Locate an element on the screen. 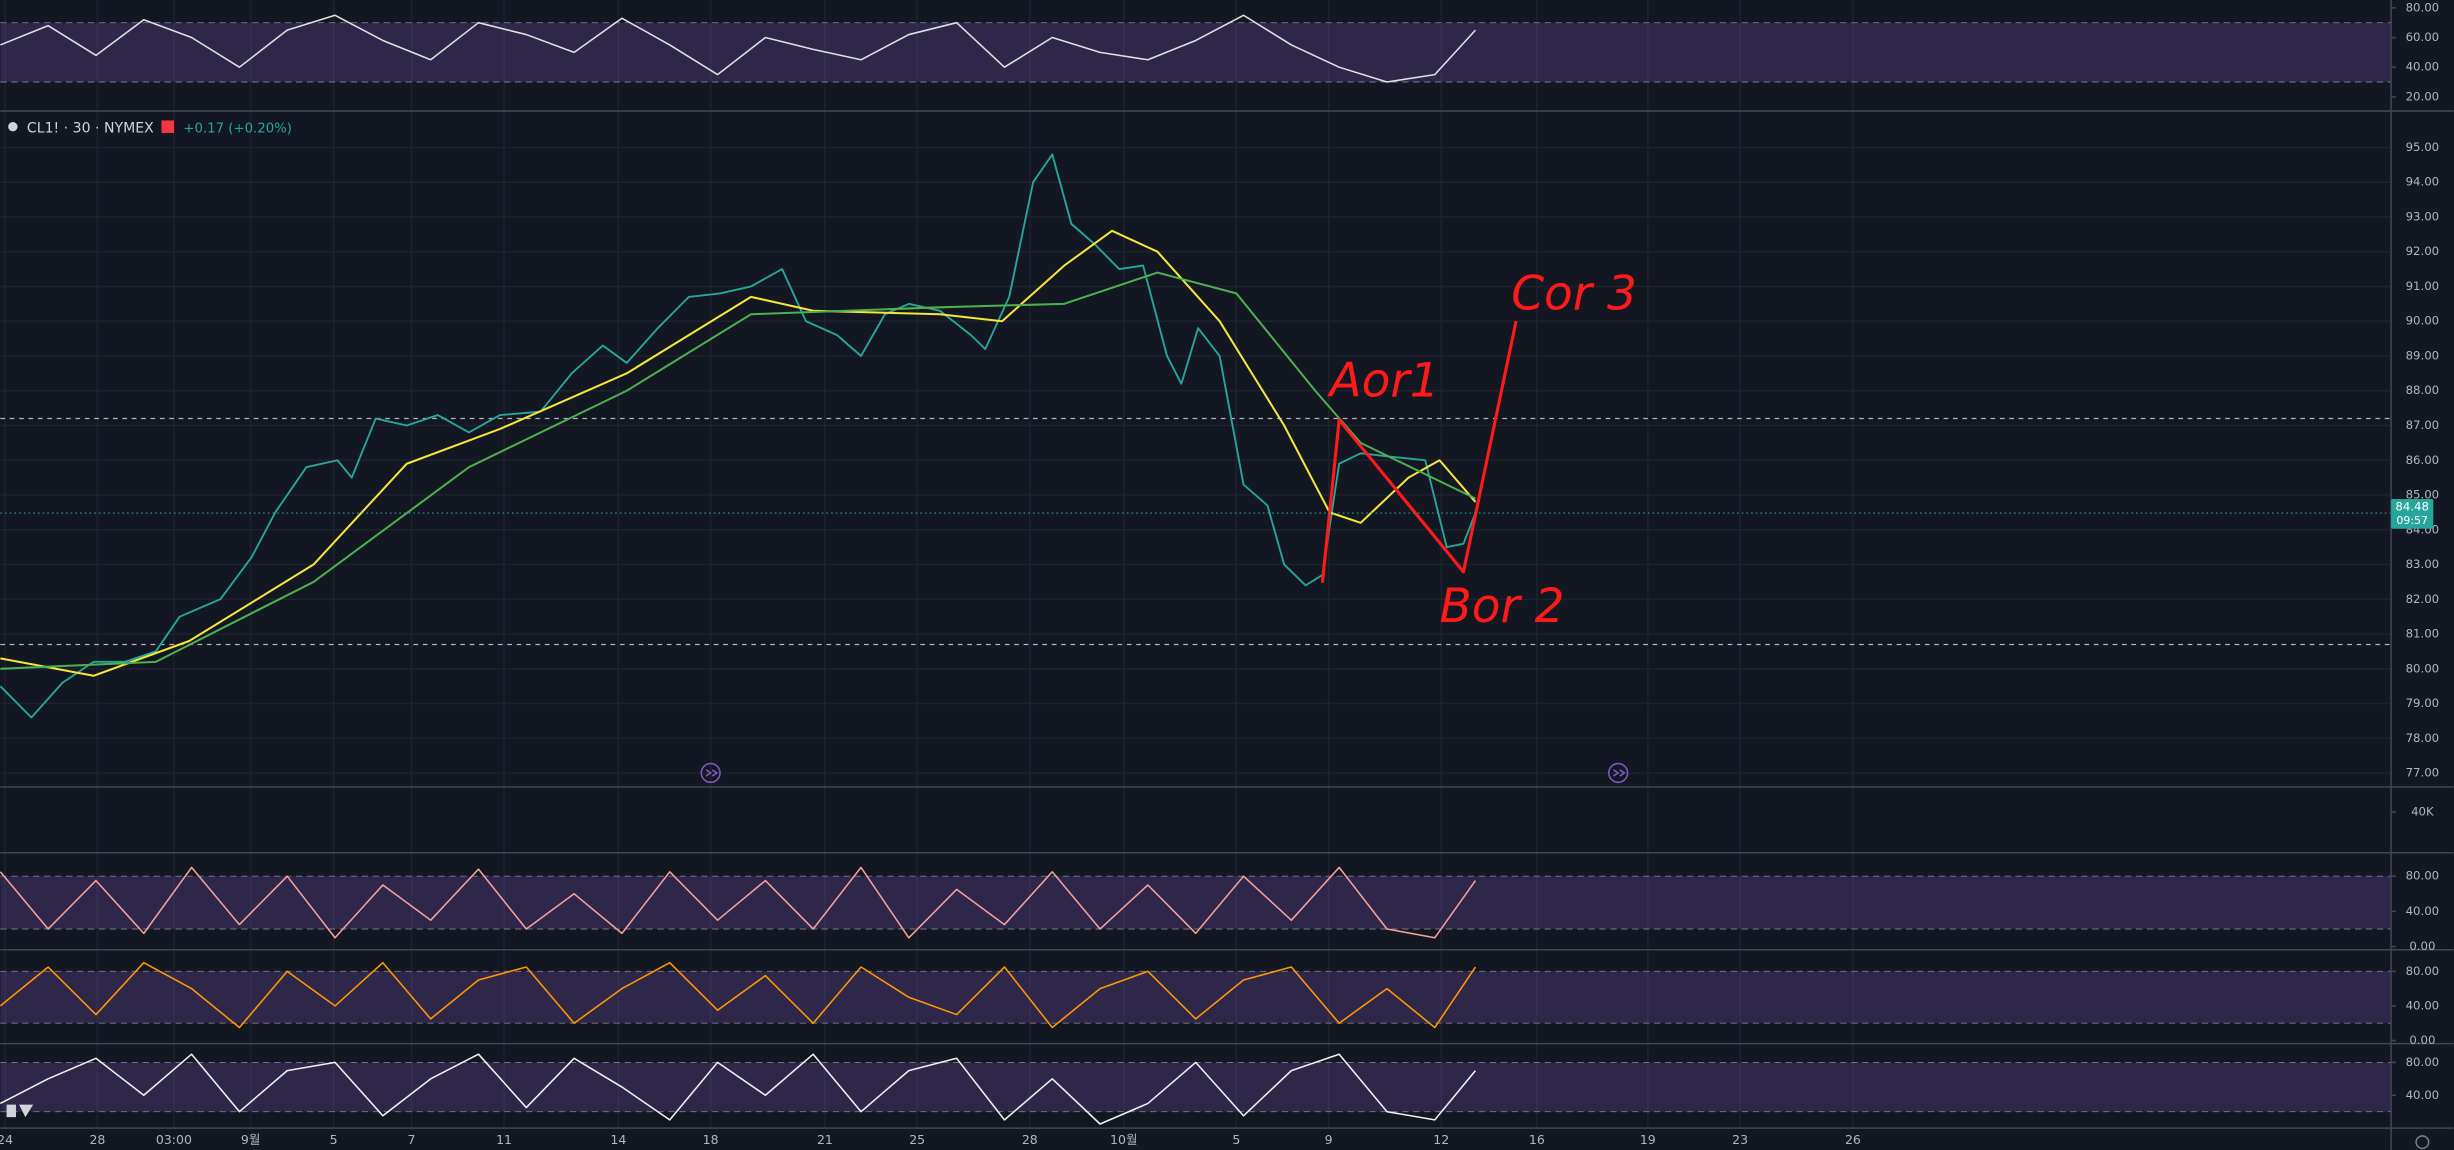  change: +0.17 (+0.20%) is located at coordinates (237, 128).